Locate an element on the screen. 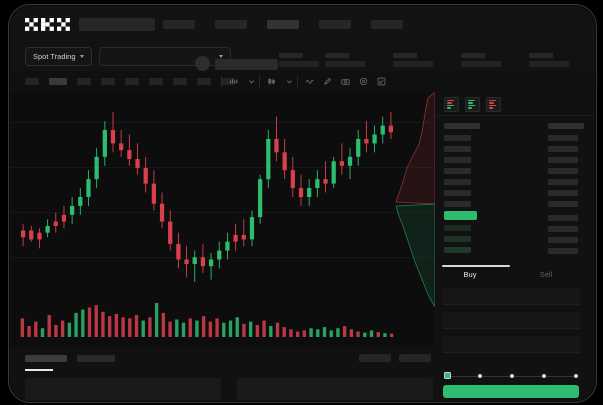  slider-handle is located at coordinates (447, 375).